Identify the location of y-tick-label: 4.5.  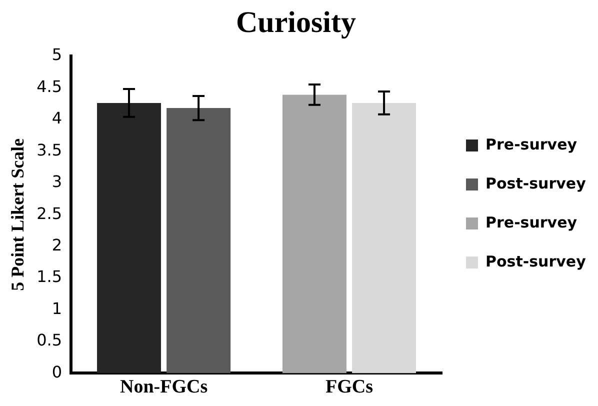
(49, 86).